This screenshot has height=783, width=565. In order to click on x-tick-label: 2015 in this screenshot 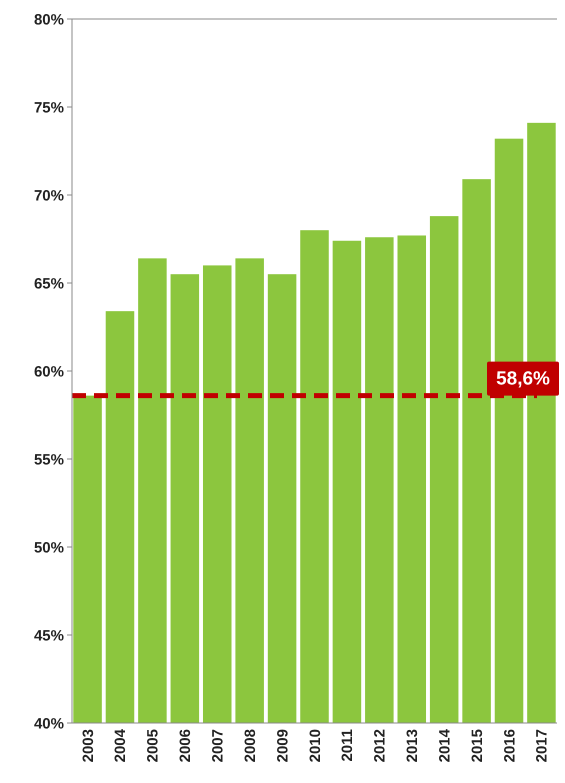, I will do `click(477, 745)`.